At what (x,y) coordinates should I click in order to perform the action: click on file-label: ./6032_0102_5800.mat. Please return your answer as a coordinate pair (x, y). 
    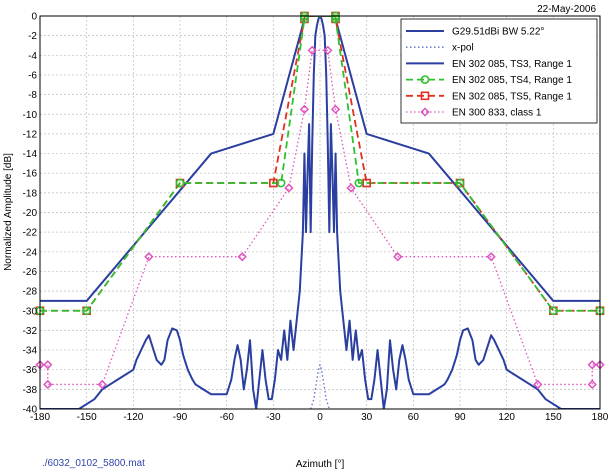
    Looking at the image, I should click on (93, 463).